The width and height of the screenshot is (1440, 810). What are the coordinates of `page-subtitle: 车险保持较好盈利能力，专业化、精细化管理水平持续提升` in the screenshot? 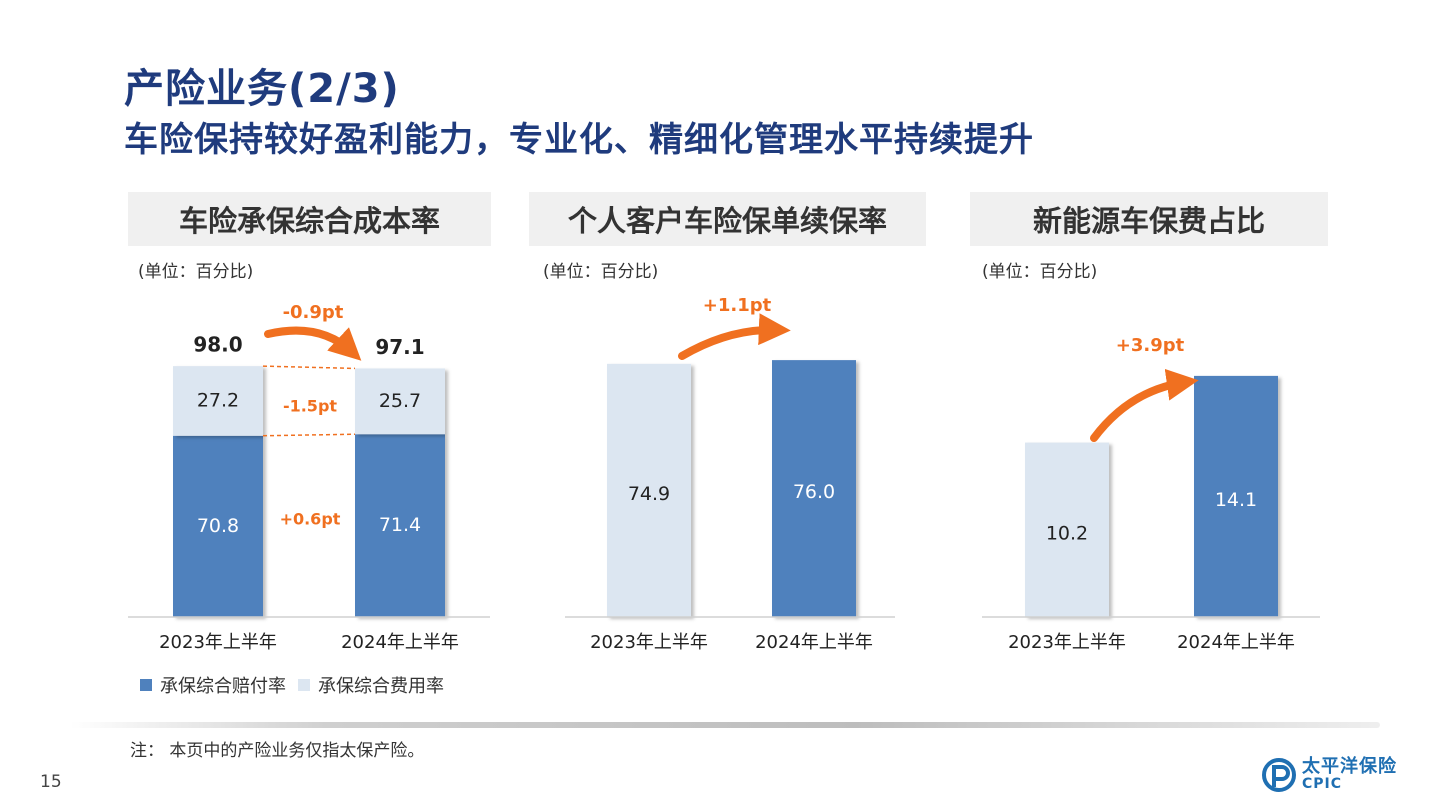 It's located at (579, 140).